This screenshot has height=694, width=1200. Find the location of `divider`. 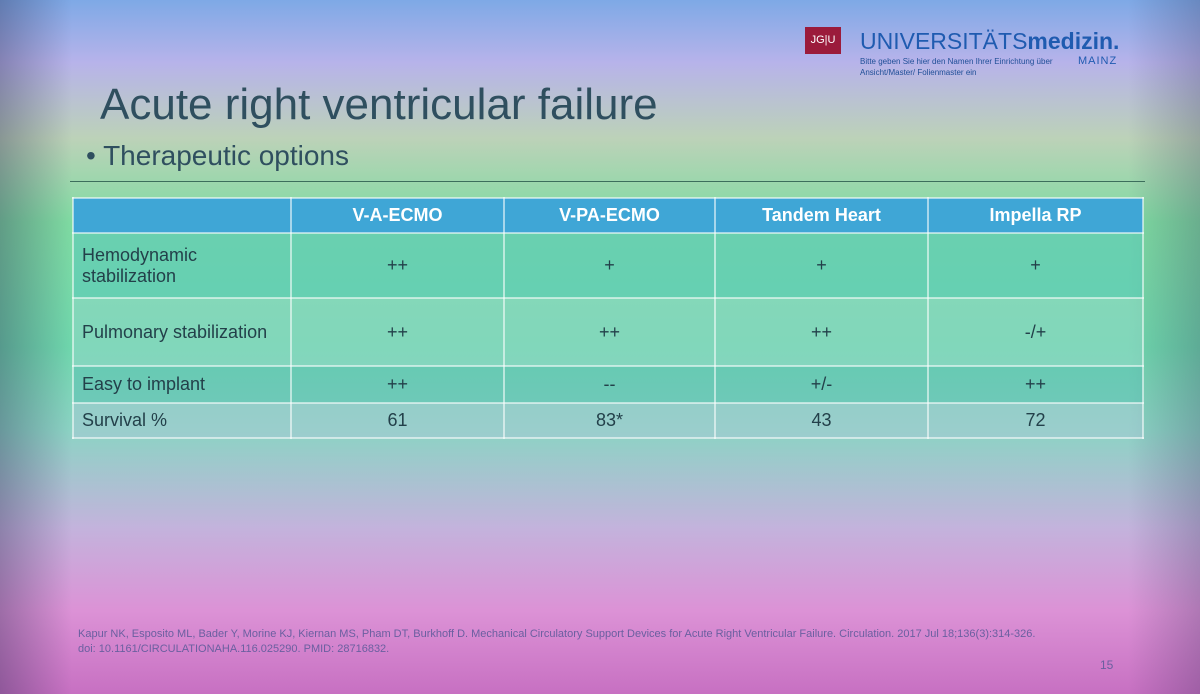

divider is located at coordinates (607, 181).